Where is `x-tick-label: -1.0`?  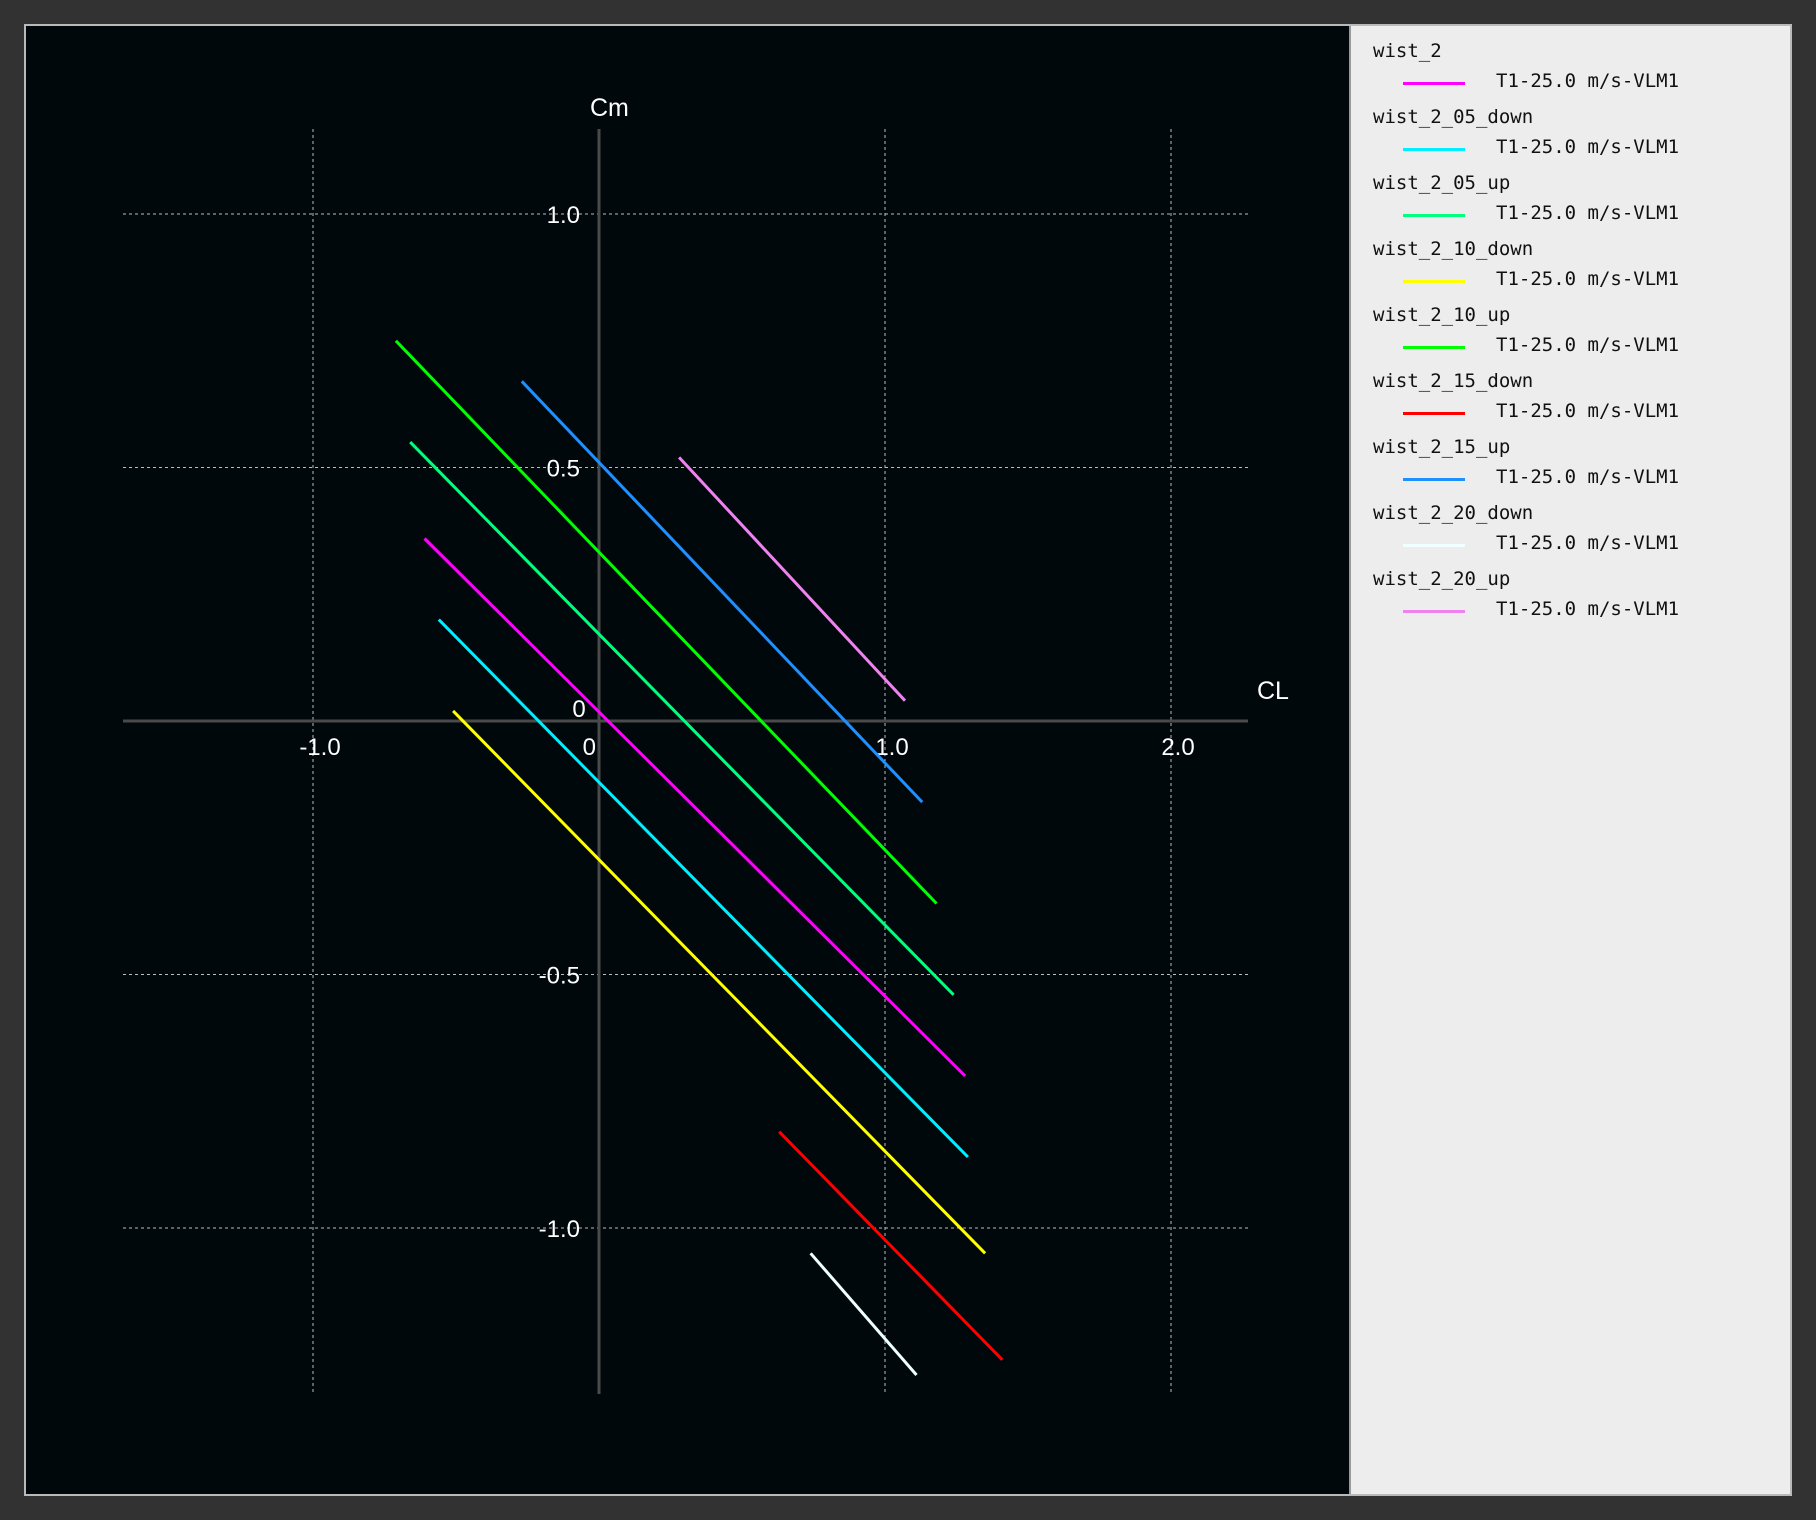
x-tick-label: -1.0 is located at coordinates (319, 747).